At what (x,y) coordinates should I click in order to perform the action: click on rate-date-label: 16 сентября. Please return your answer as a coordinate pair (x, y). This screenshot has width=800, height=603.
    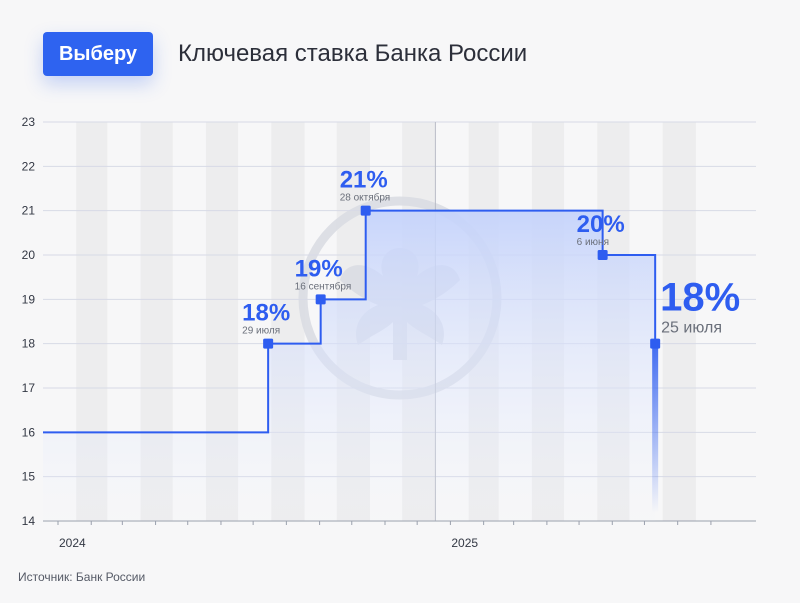
    Looking at the image, I should click on (323, 286).